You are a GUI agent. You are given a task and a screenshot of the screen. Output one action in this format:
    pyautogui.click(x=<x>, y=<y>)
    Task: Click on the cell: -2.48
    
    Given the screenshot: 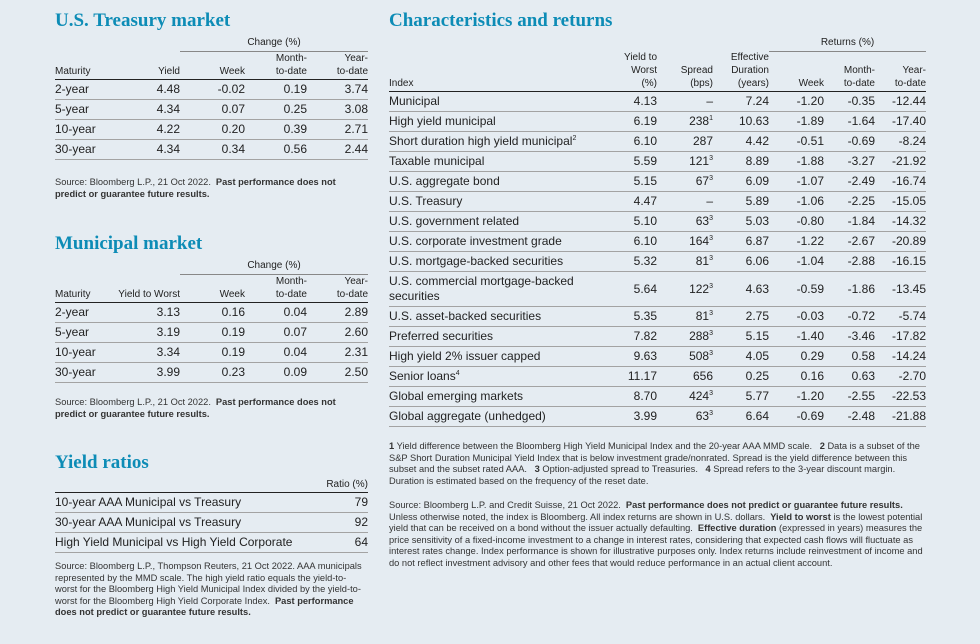 What is the action you would take?
    pyautogui.click(x=849, y=416)
    